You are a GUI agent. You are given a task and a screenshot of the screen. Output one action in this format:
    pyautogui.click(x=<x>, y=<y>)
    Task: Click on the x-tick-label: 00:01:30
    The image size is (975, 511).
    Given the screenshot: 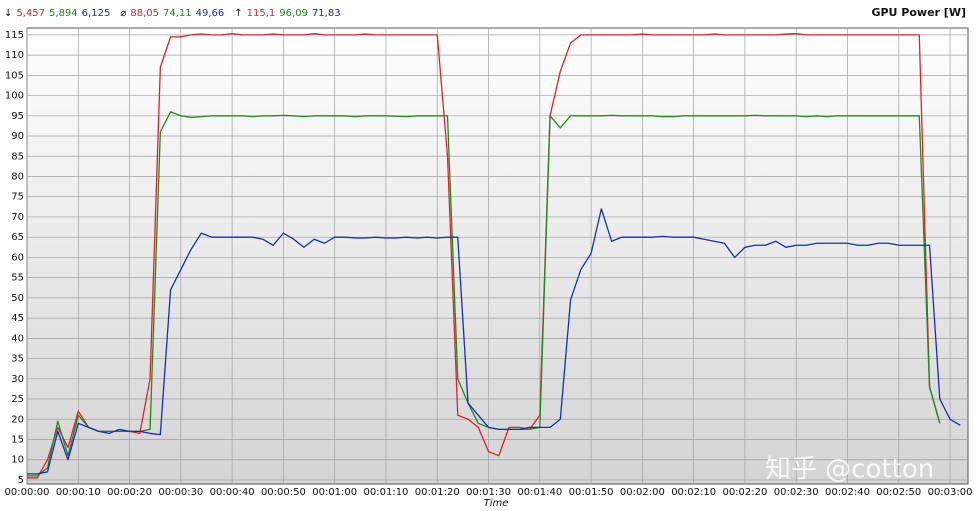 What is the action you would take?
    pyautogui.click(x=488, y=492)
    